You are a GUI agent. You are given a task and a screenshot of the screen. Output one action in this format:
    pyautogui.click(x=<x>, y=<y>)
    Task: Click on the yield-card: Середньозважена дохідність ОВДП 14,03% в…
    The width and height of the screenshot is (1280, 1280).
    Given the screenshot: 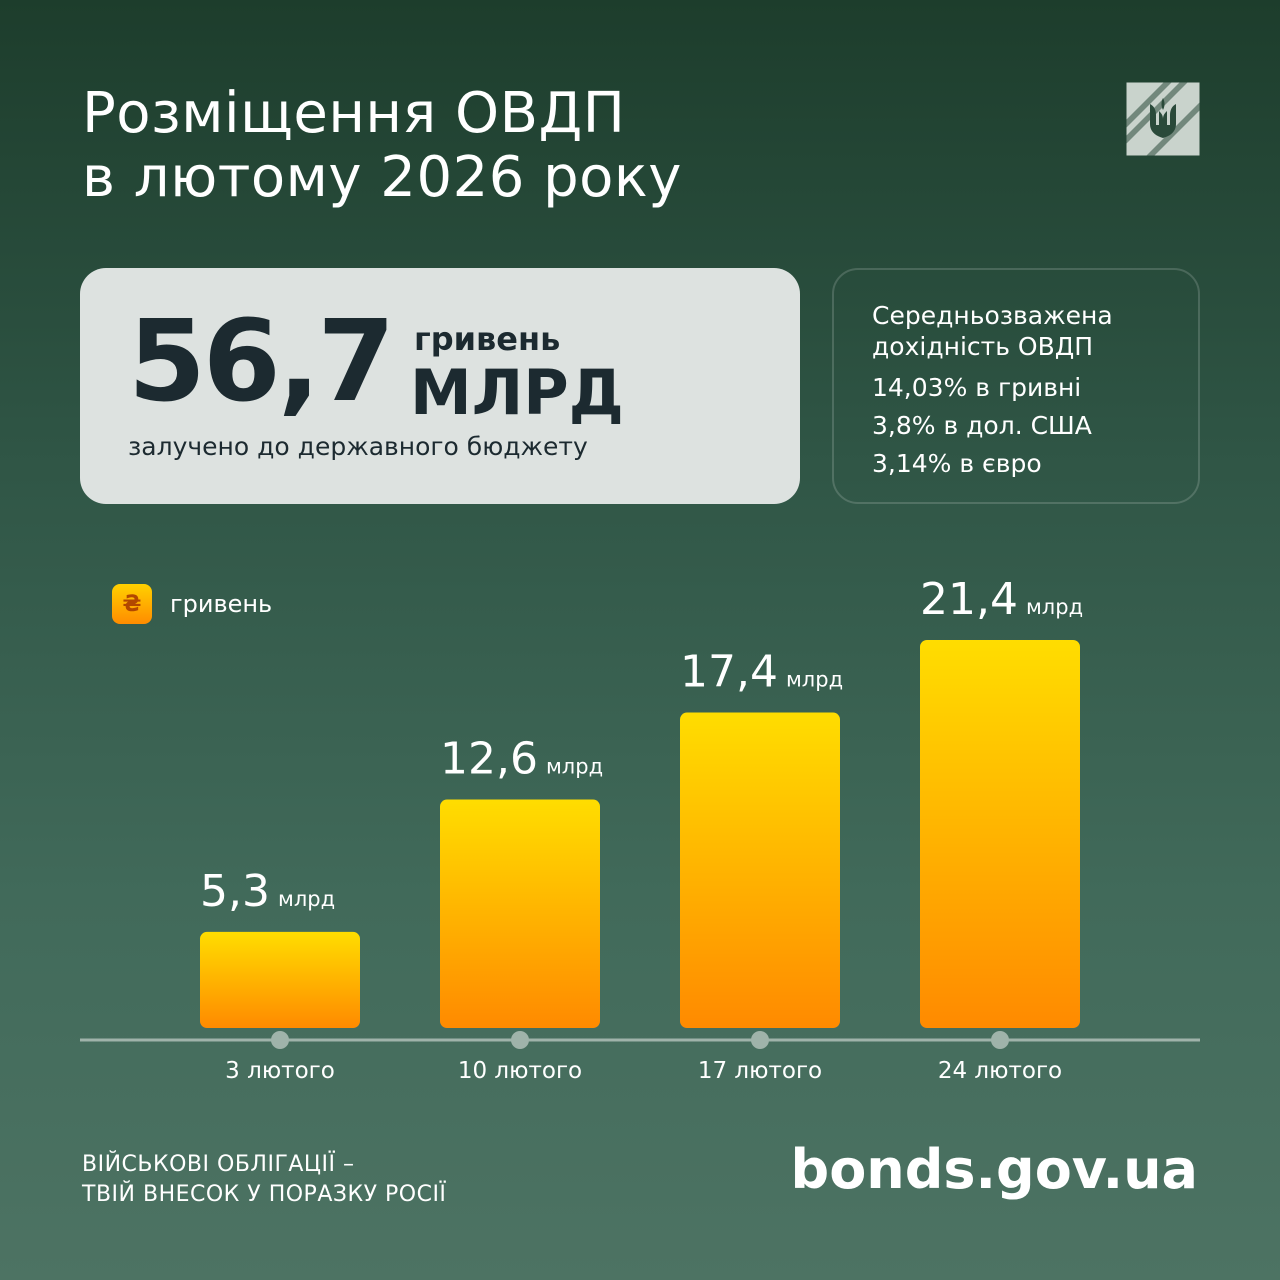 What is the action you would take?
    pyautogui.click(x=1016, y=386)
    